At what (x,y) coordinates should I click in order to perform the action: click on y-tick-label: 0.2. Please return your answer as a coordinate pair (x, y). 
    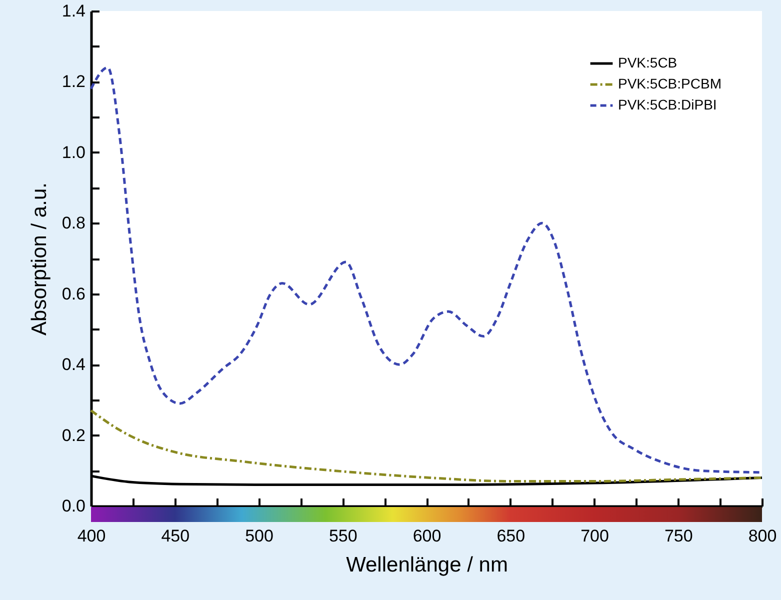
    Looking at the image, I should click on (74, 435).